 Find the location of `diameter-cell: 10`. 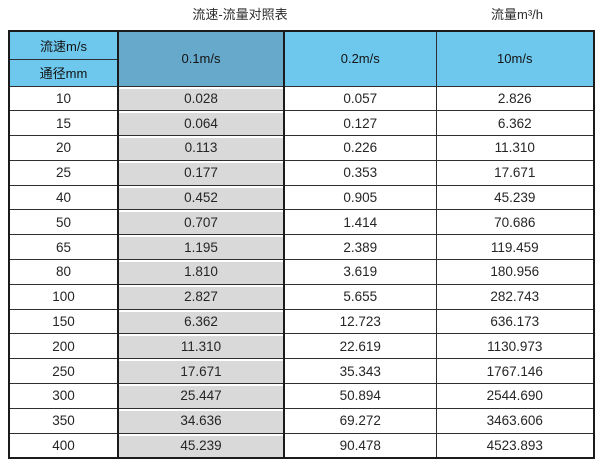

diameter-cell: 10 is located at coordinates (63, 98).